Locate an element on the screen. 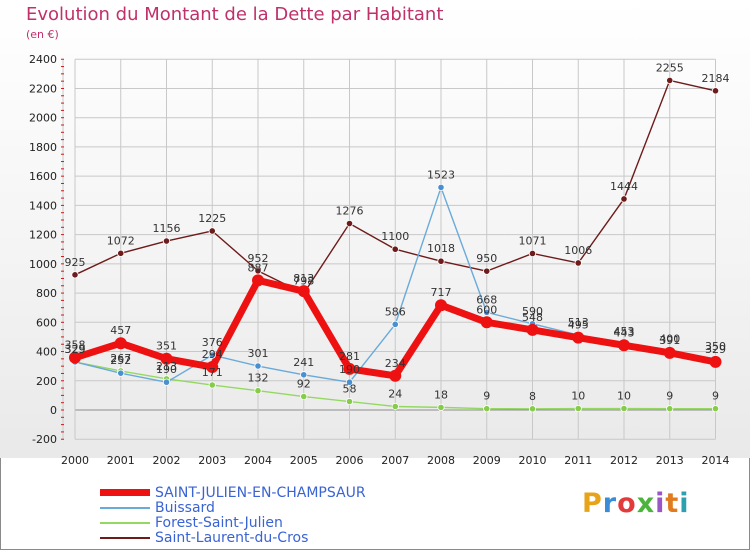  data-label: 400 is located at coordinates (669, 339).